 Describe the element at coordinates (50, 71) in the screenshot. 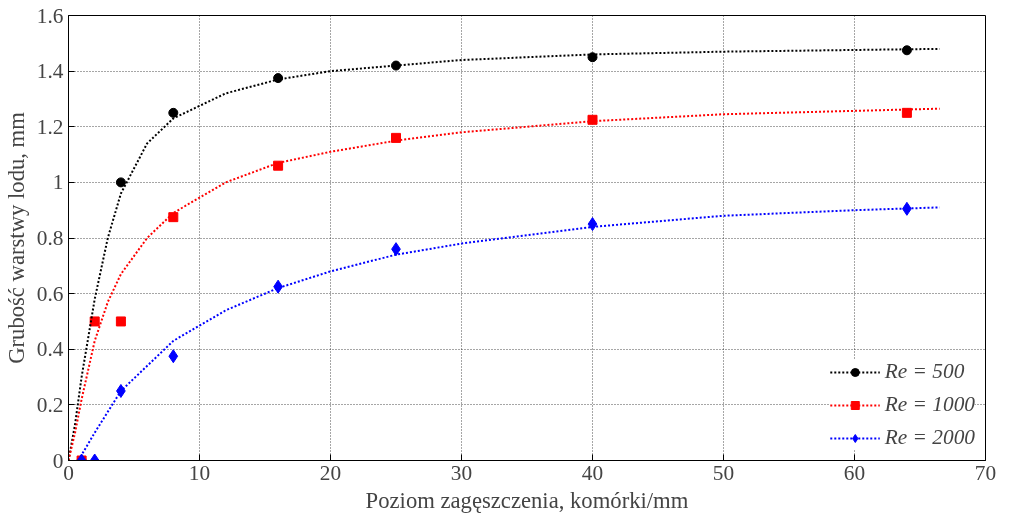

I see `y-tick-label: 1.4` at that location.